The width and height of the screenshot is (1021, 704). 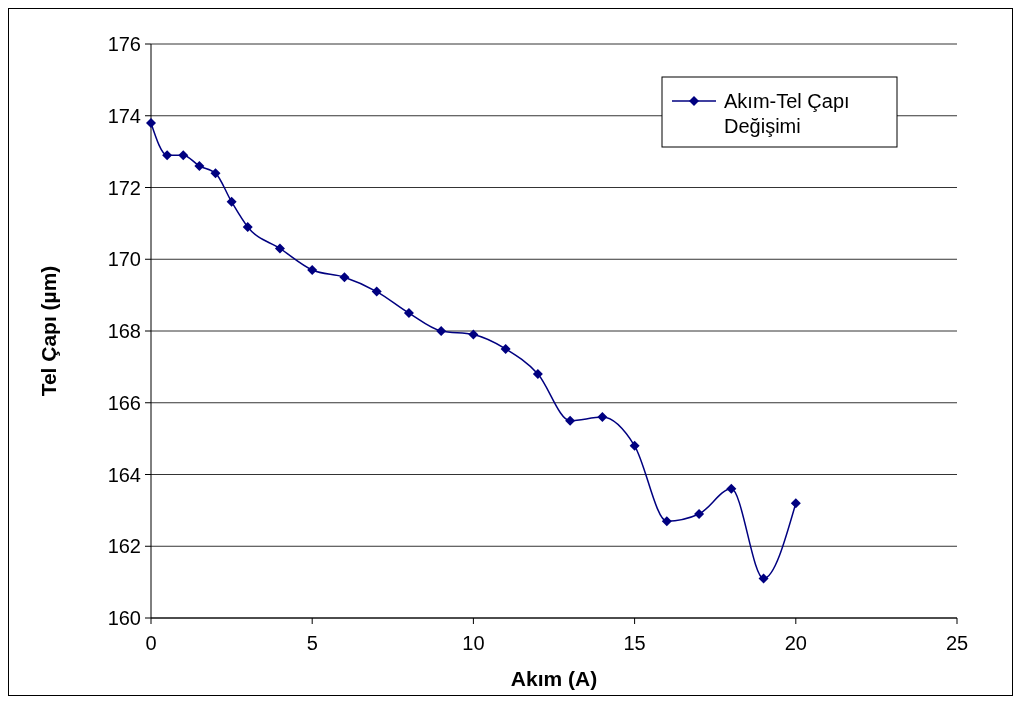 What do you see at coordinates (312, 643) in the screenshot?
I see `x-tick-label: 5` at bounding box center [312, 643].